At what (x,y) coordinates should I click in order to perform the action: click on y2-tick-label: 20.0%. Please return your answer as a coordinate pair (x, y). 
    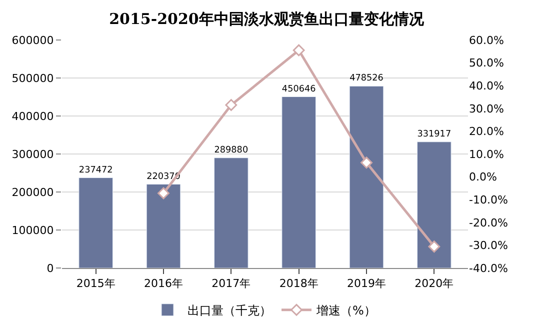
    Looking at the image, I should click on (486, 131).